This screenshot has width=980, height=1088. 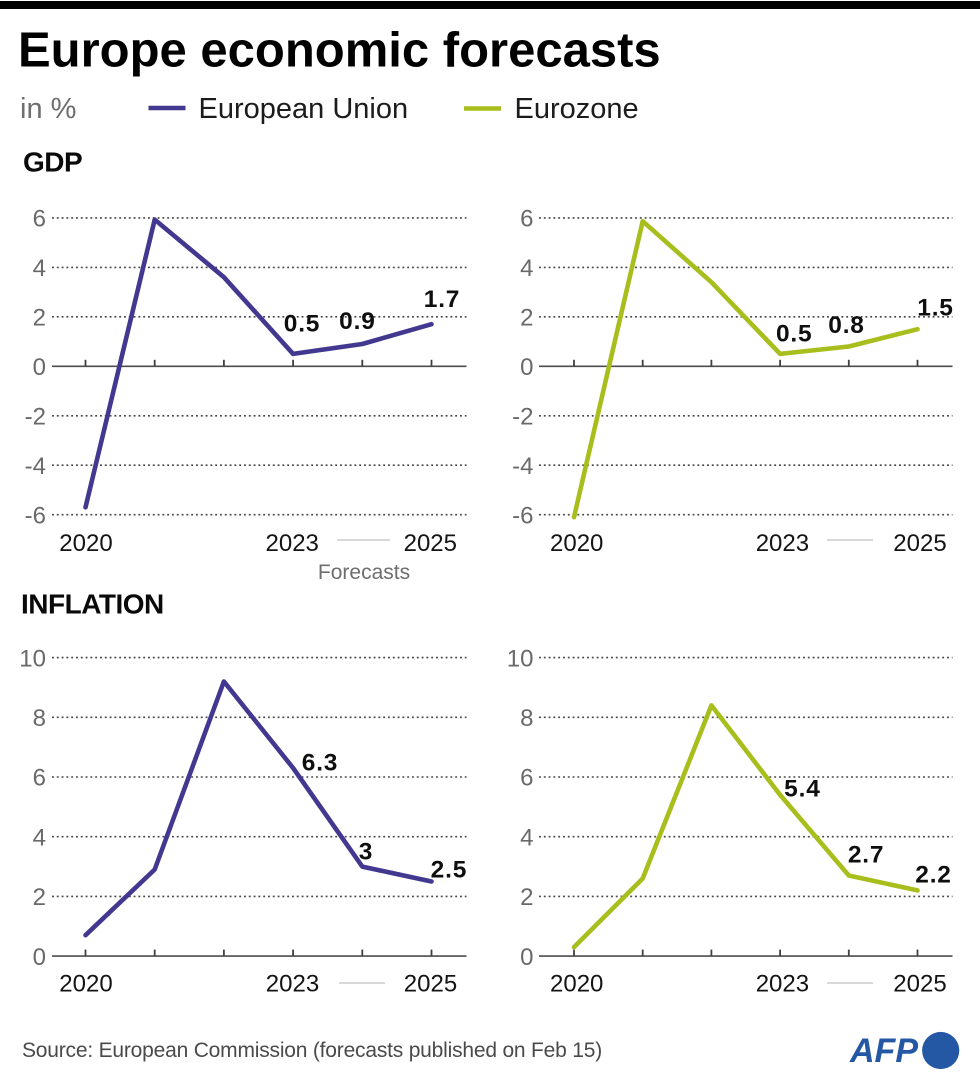 What do you see at coordinates (577, 109) in the screenshot?
I see `svg-text: Eurozone` at bounding box center [577, 109].